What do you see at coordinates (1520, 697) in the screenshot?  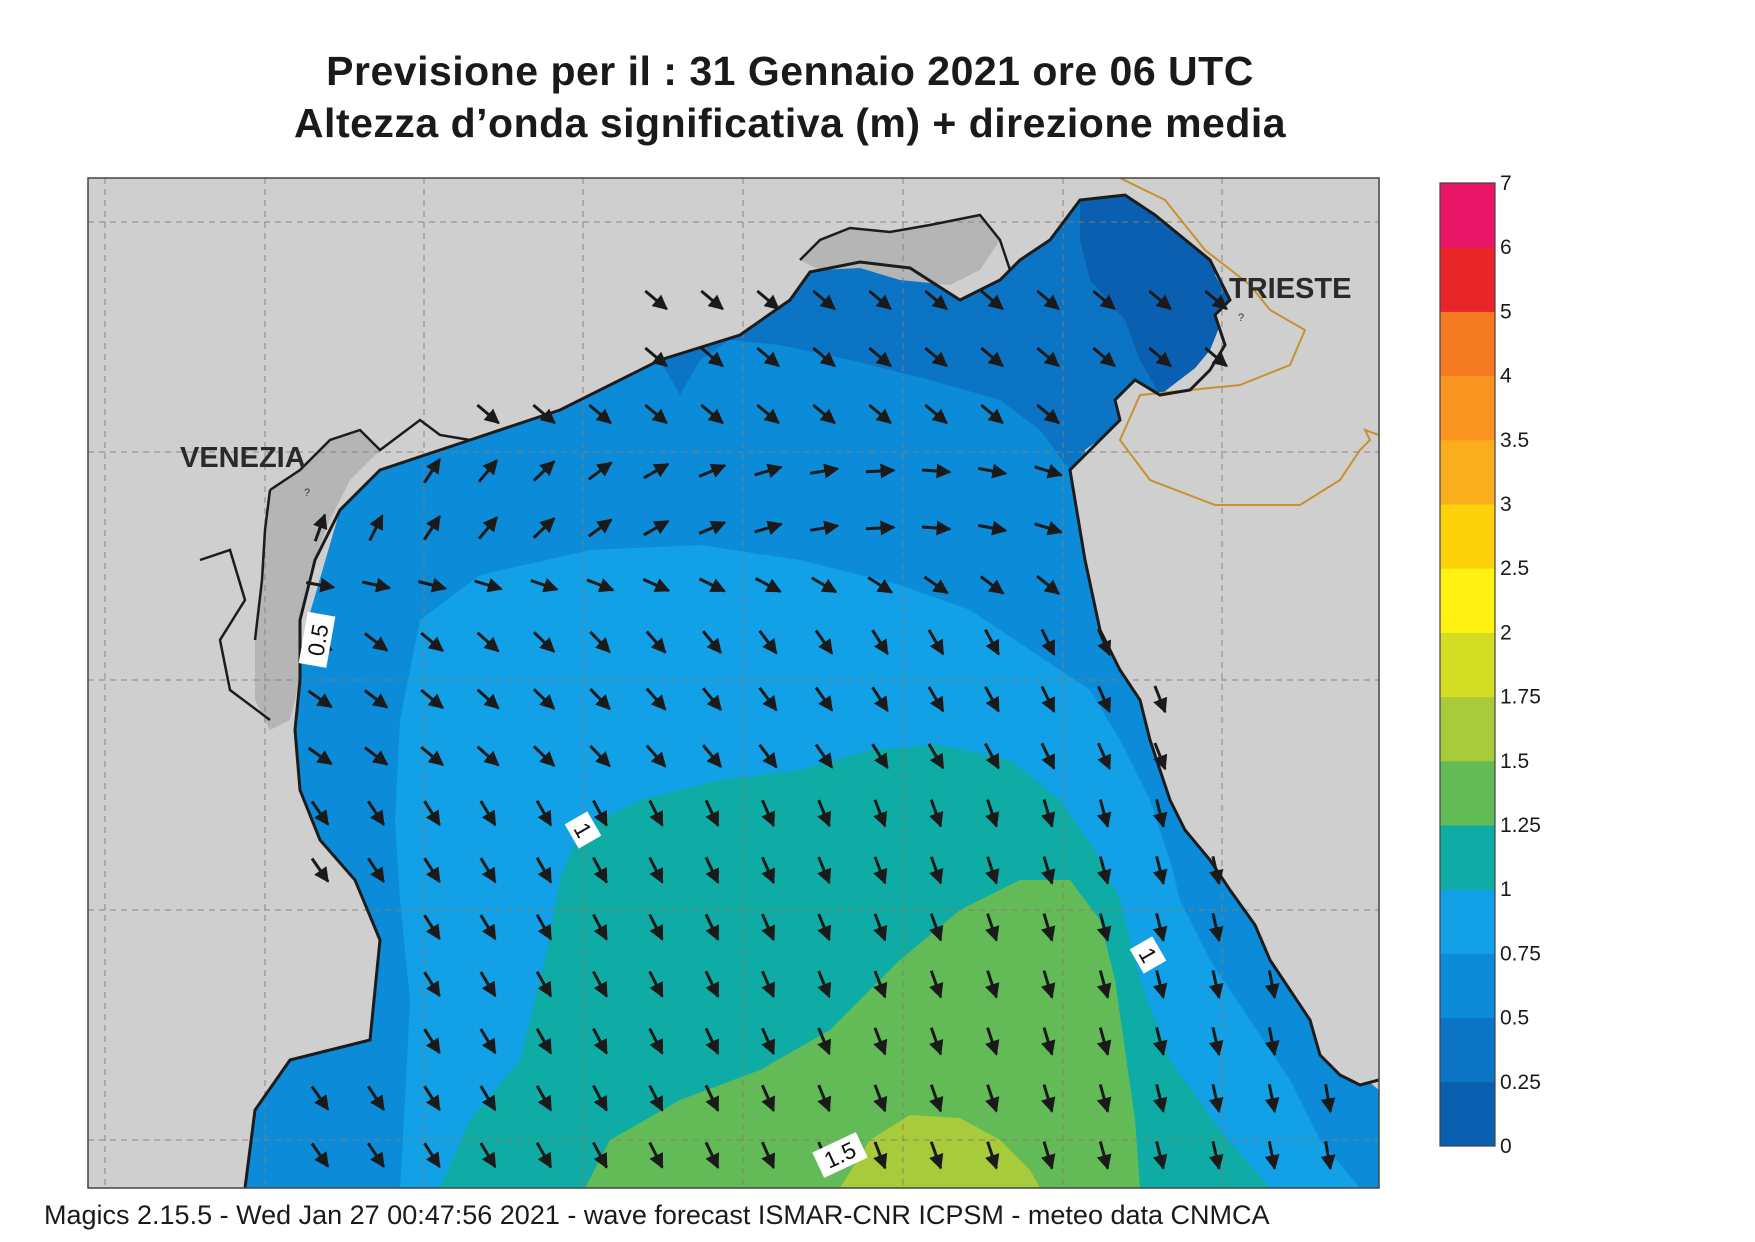 I see `legend-tick-label: 1.75` at bounding box center [1520, 697].